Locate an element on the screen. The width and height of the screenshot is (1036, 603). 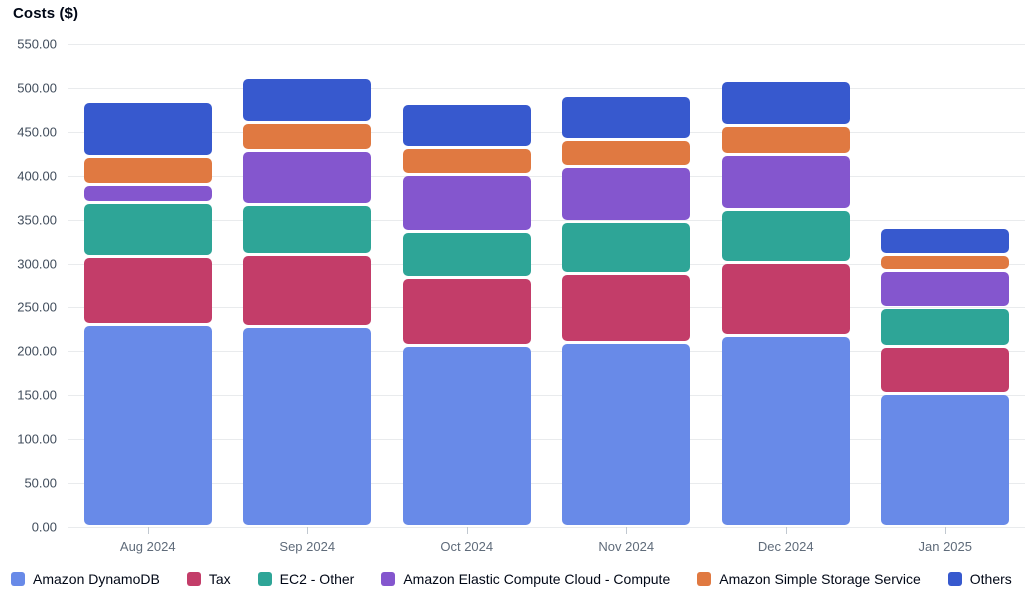
legend-item: Others is located at coordinates (979, 579).